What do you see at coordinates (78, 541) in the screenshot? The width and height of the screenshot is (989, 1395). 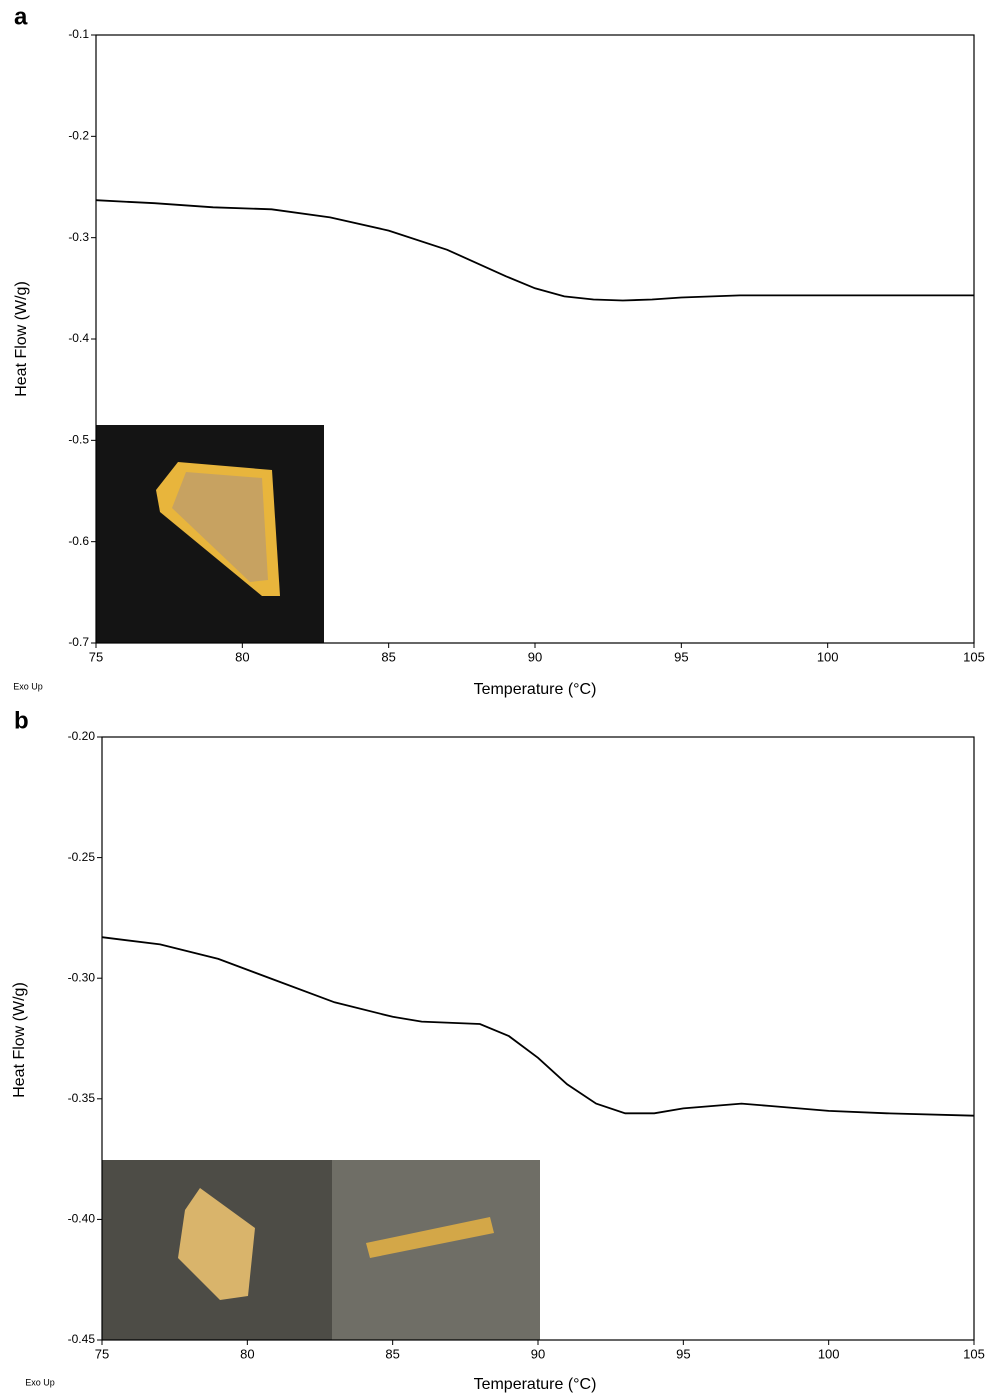 I see `y-tick-label: -0.6` at bounding box center [78, 541].